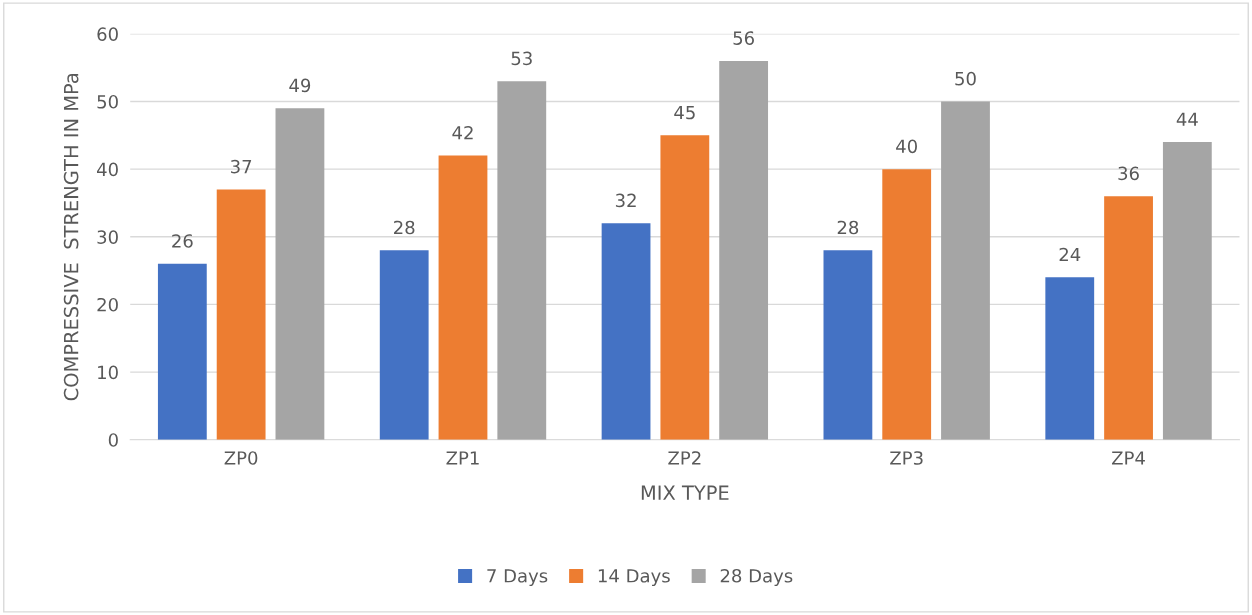  I want to click on x-tick-label: ZP1, so click(462, 458).